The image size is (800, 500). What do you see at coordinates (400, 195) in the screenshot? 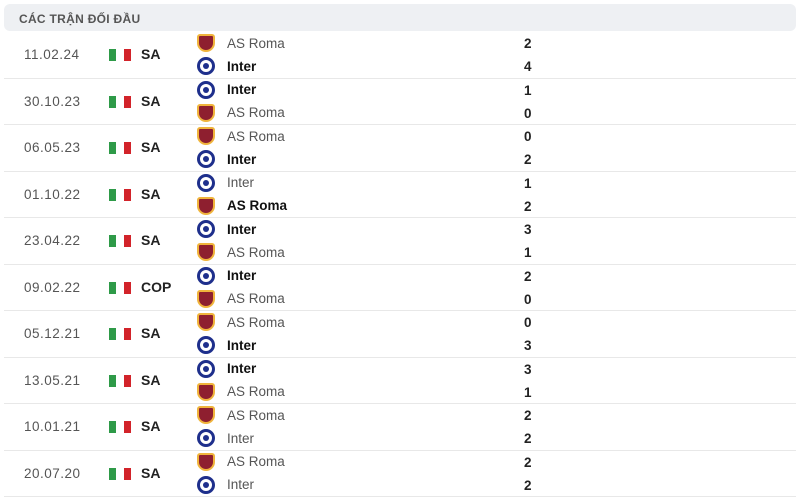
I see `match-row: 01.10.22 SA Inter 1 AS Roma 2` at bounding box center [400, 195].